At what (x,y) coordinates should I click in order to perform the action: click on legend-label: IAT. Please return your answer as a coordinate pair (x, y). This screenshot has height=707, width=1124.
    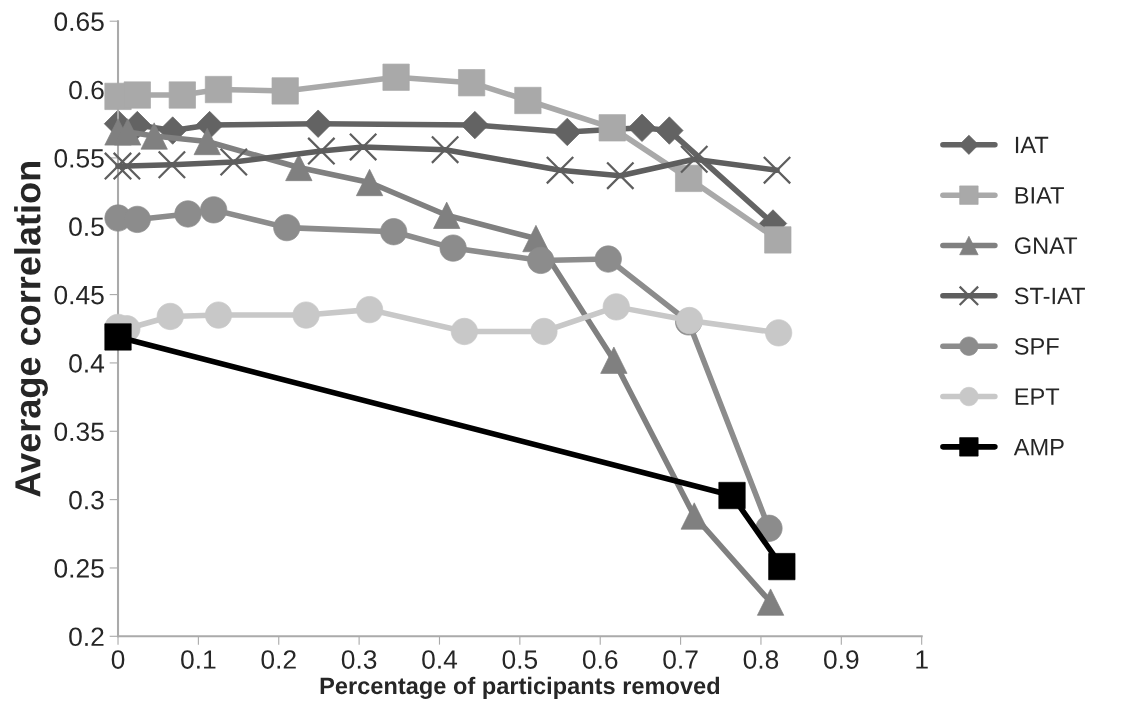
    Looking at the image, I should click on (1032, 145).